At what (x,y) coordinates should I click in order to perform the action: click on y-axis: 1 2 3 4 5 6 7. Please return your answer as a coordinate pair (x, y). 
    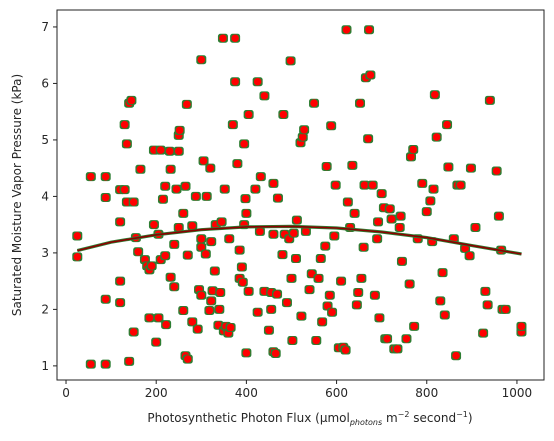
    Looking at the image, I should click on (49, 196).